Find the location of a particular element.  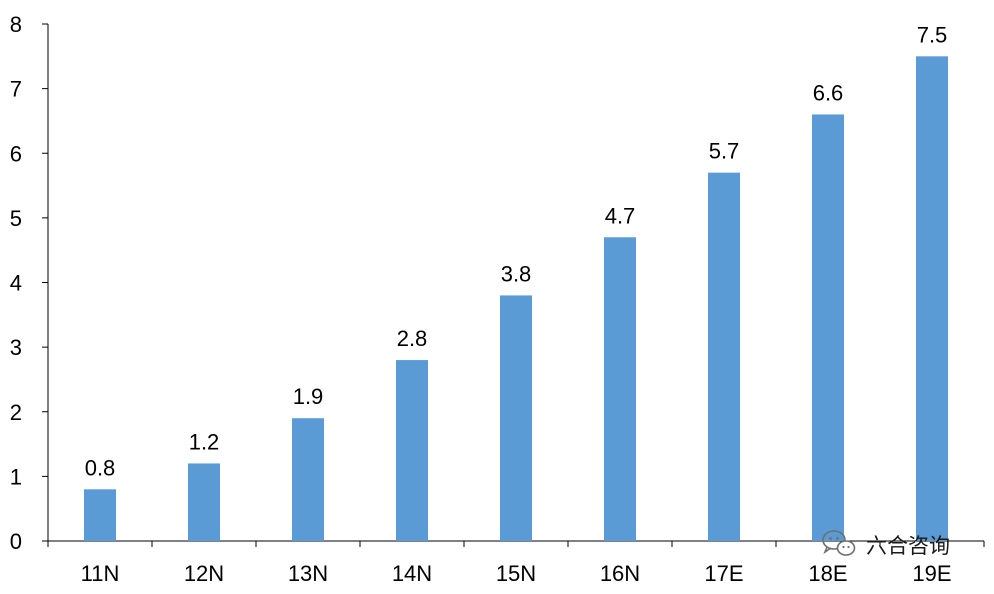

x-axis-labels: 11N 12N 13N 14N 15N 16N 17E 18E 19E is located at coordinates (516, 573).